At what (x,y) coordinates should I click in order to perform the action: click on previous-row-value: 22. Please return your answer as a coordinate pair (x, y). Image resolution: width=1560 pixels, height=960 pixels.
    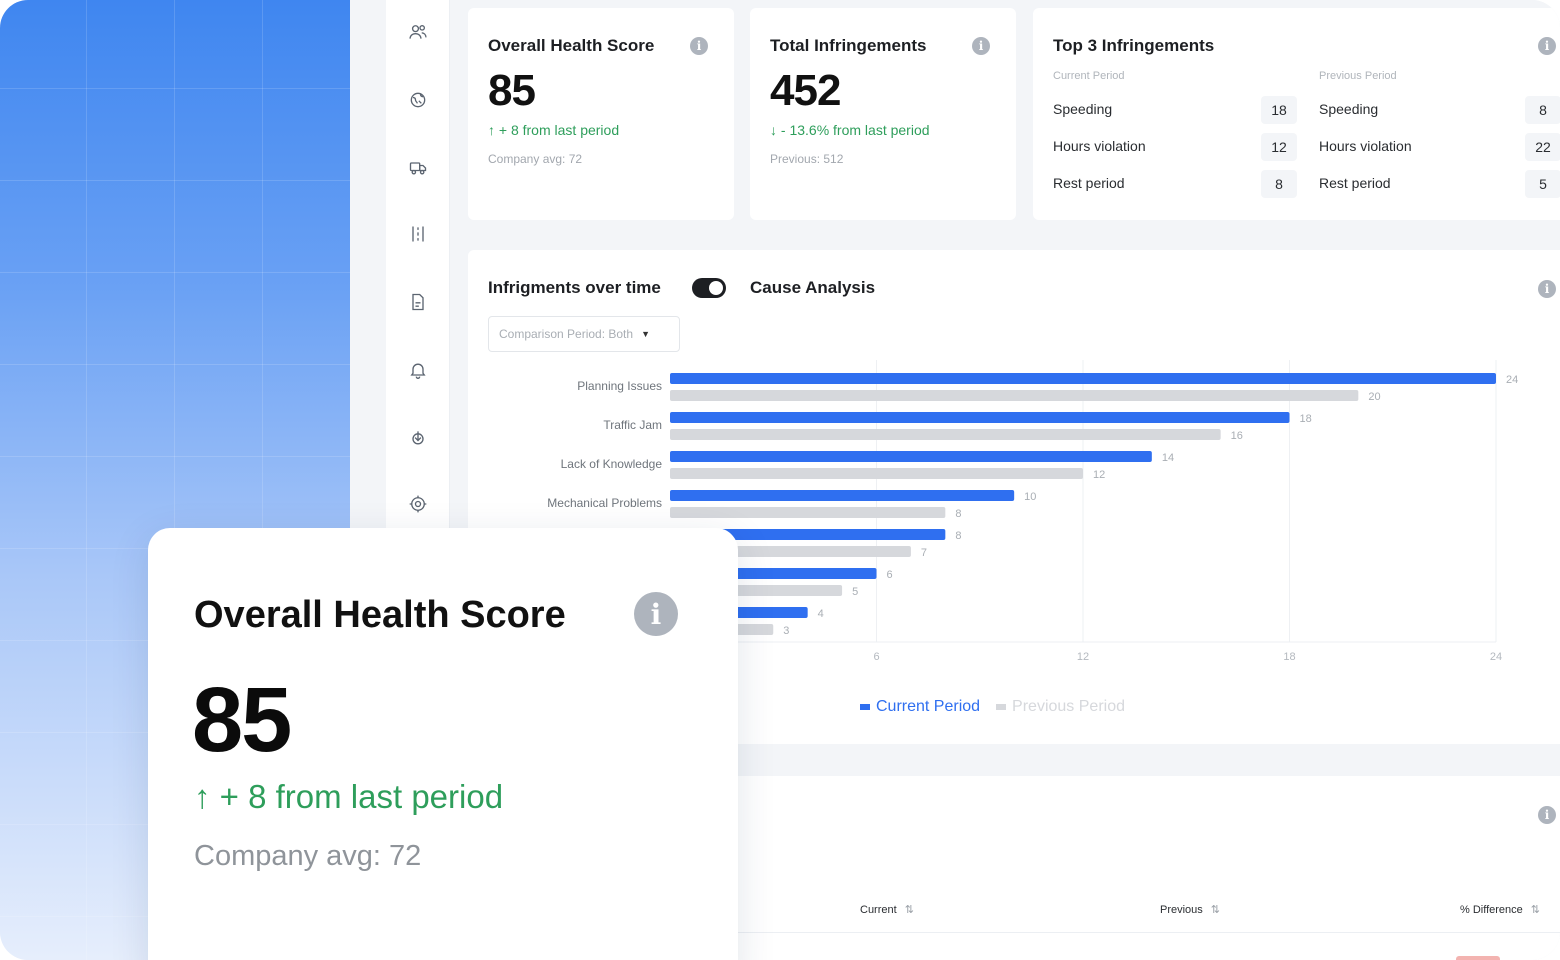
    Looking at the image, I should click on (1542, 147).